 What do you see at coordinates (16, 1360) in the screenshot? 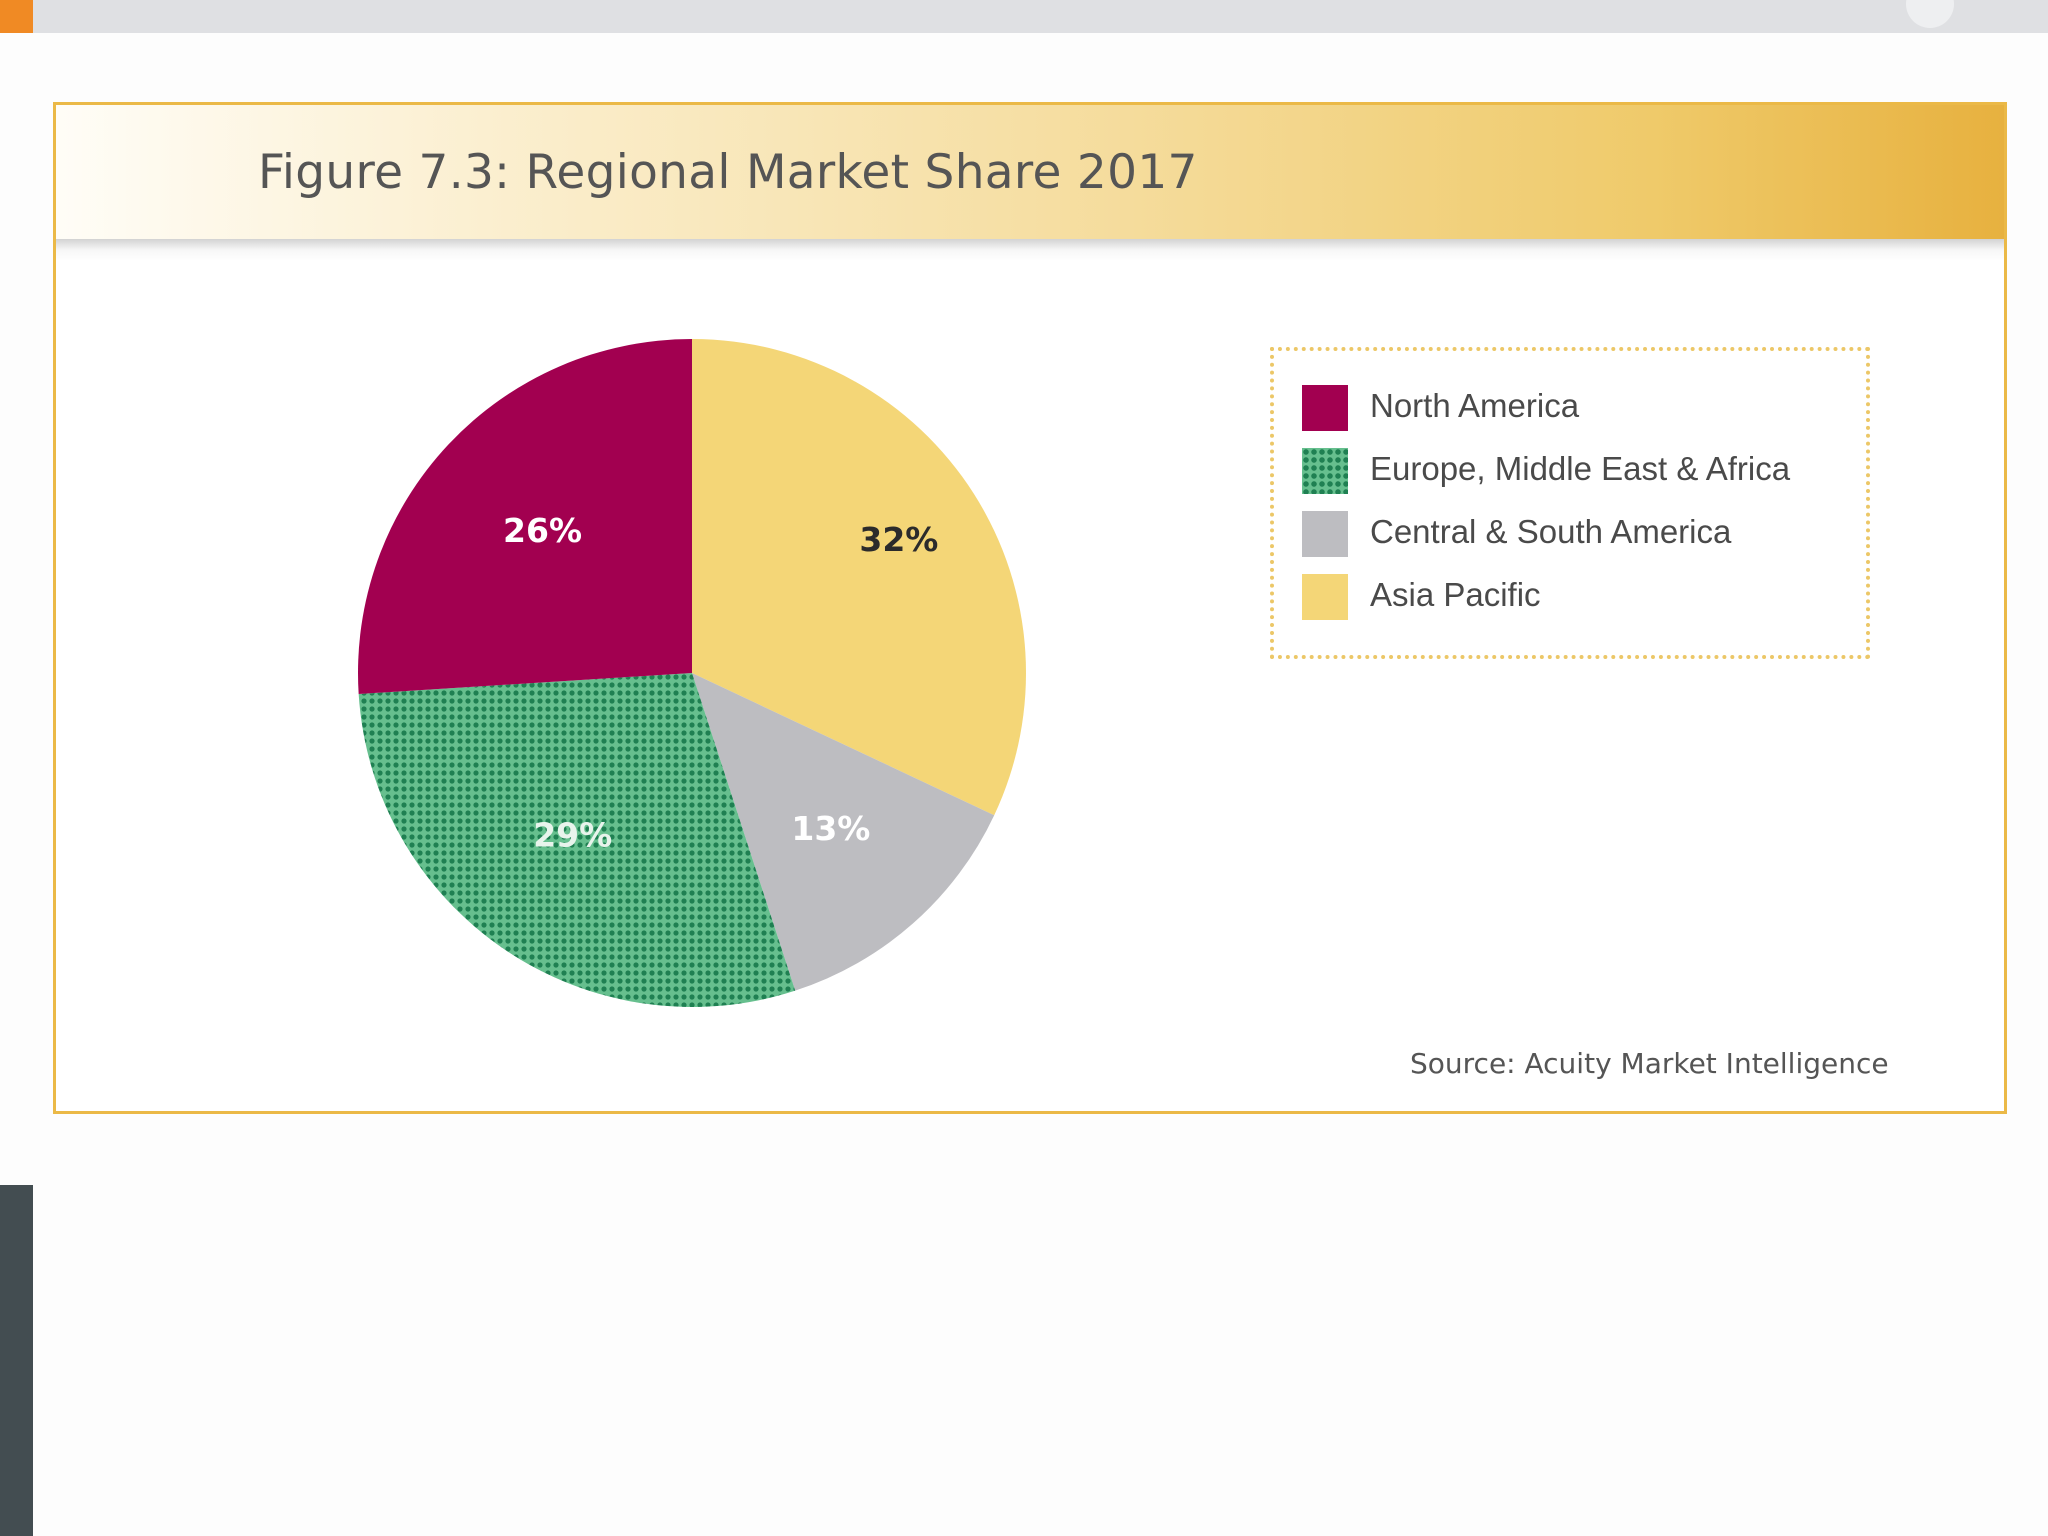
I see `side-bar` at bounding box center [16, 1360].